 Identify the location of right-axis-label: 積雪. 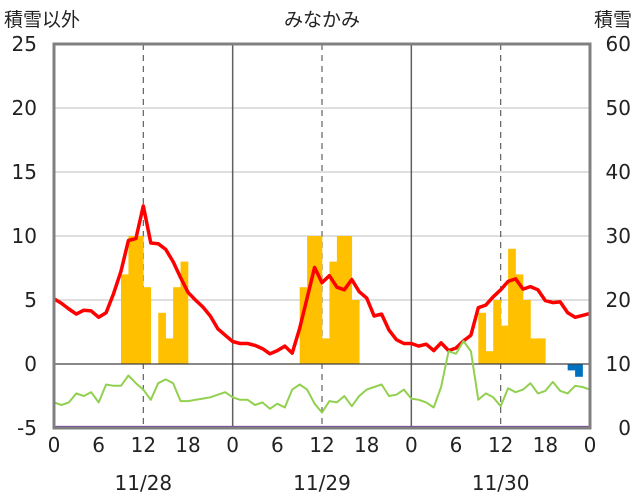
(613, 20).